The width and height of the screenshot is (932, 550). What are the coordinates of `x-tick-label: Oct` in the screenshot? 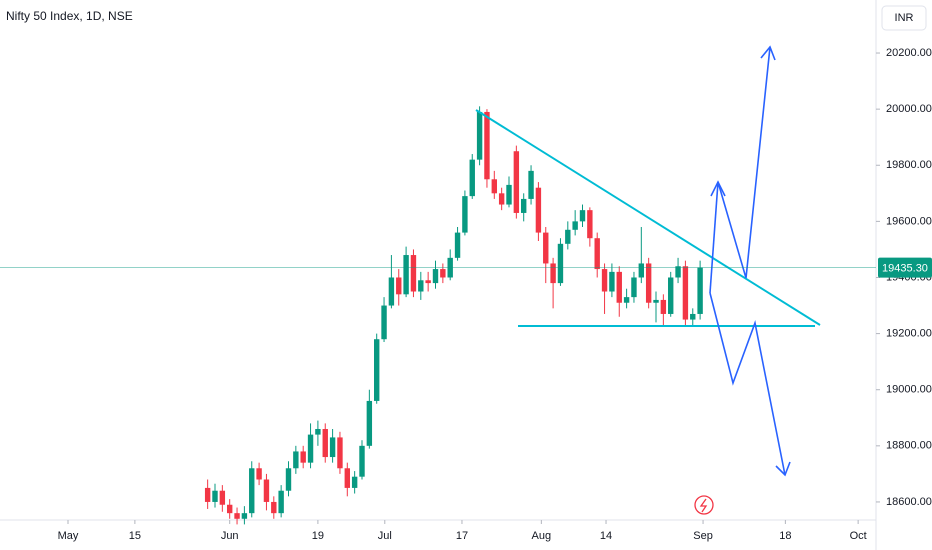 It's located at (858, 536).